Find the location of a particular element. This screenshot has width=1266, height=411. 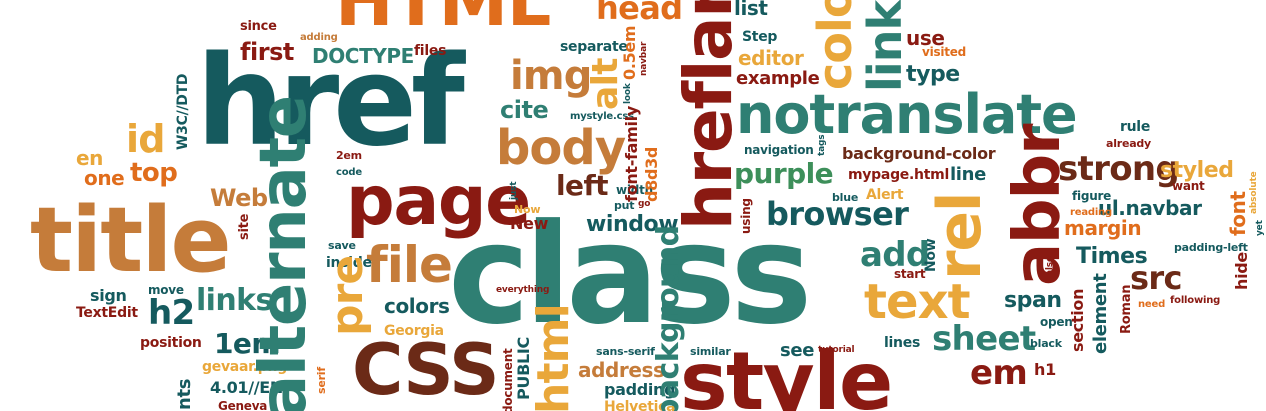

word-document: document is located at coordinates (508, 379).